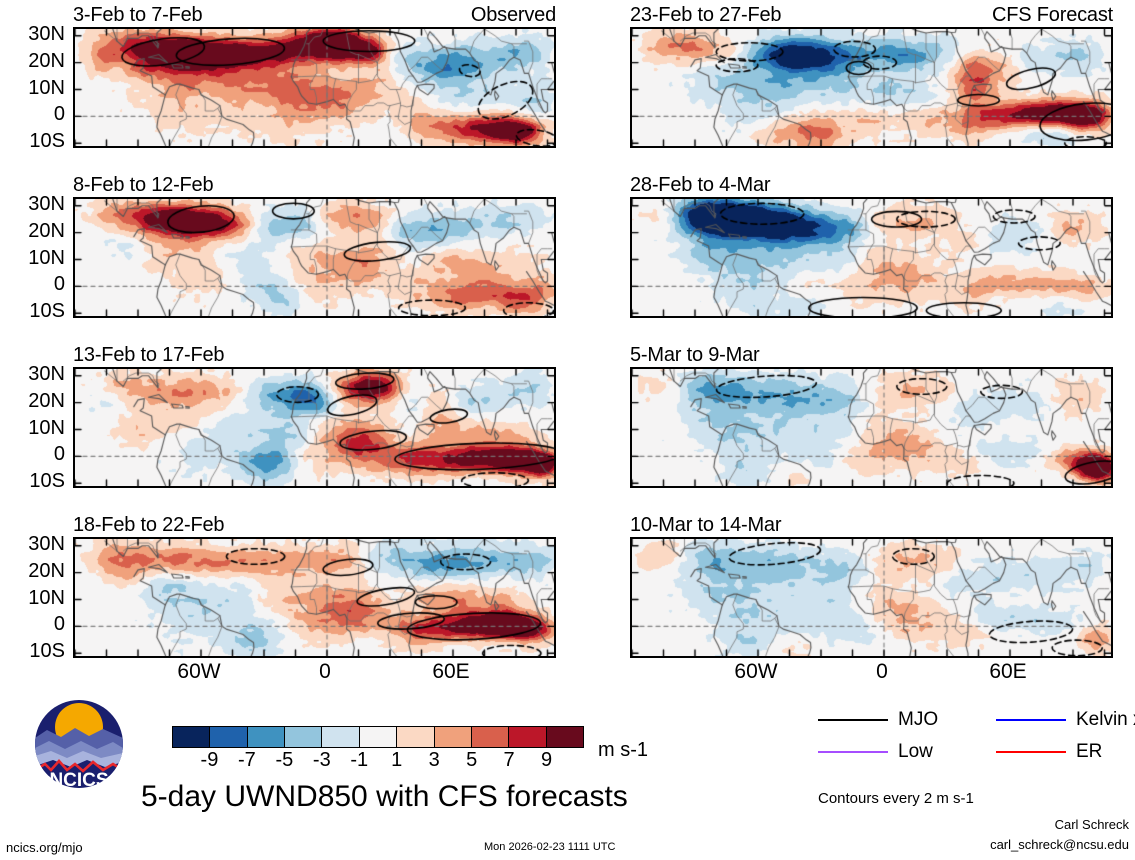 The width and height of the screenshot is (1135, 860). Describe the element at coordinates (209, 760) in the screenshot. I see `colorbar-tick-label: -9` at that location.